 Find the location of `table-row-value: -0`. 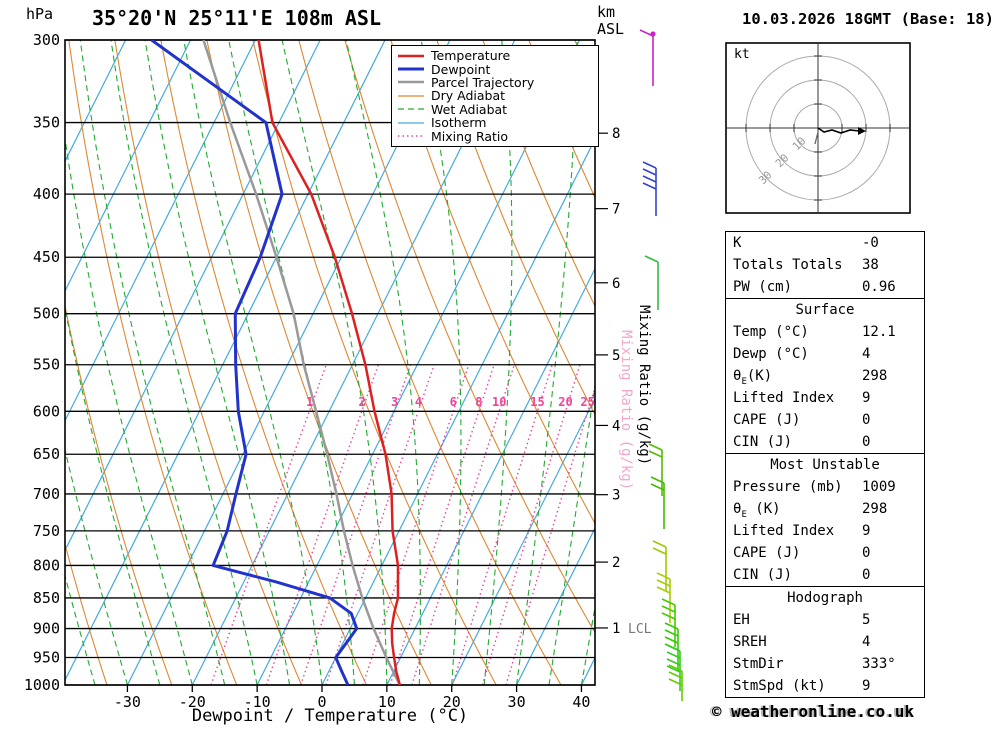

table-row-value: -0 is located at coordinates (870, 243).